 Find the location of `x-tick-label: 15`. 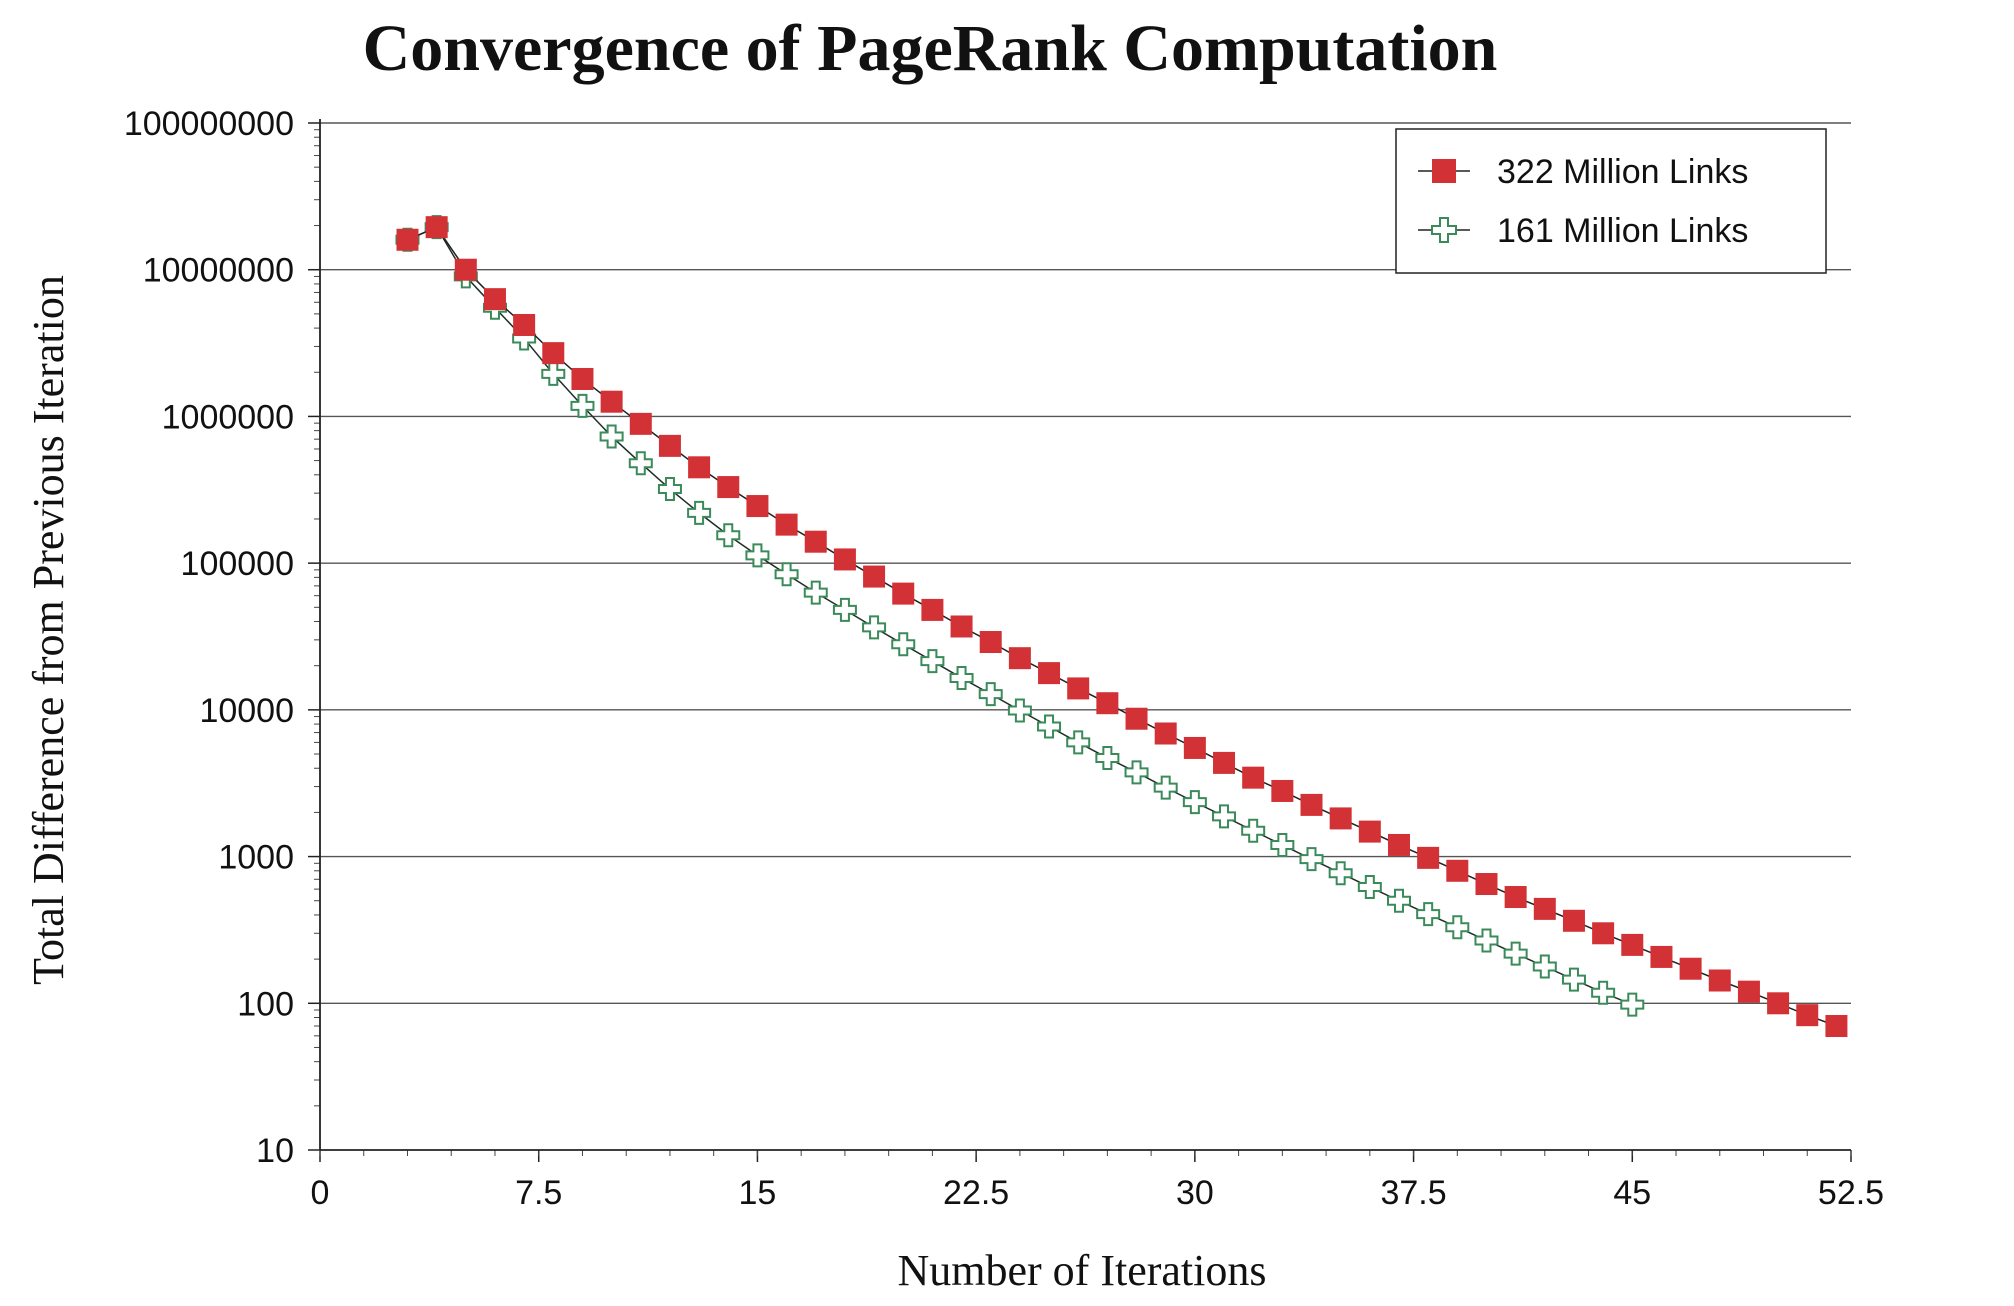

x-tick-label: 15 is located at coordinates (758, 1193).